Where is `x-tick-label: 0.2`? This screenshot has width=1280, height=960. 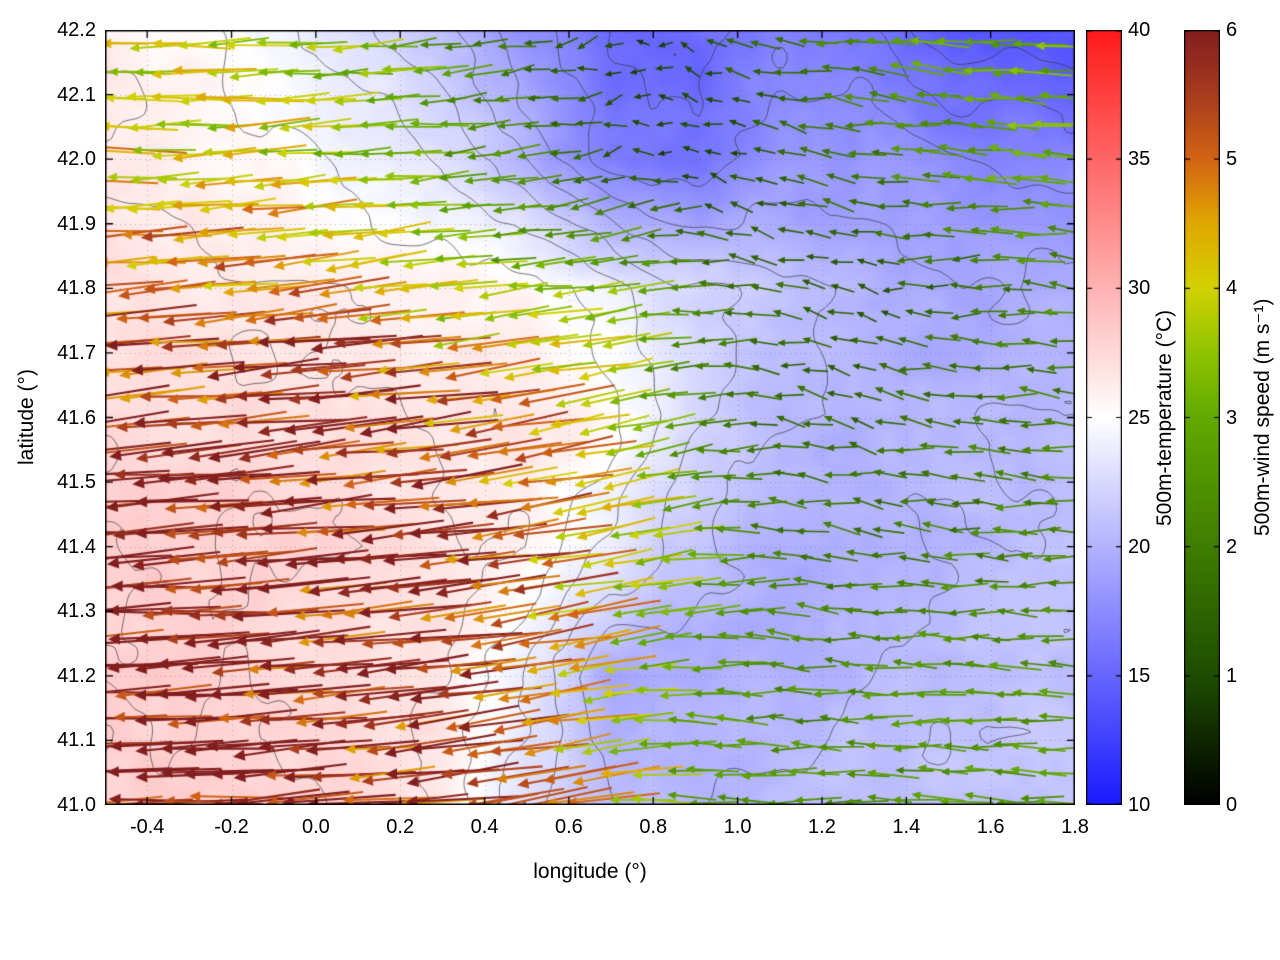 x-tick-label: 0.2 is located at coordinates (400, 827).